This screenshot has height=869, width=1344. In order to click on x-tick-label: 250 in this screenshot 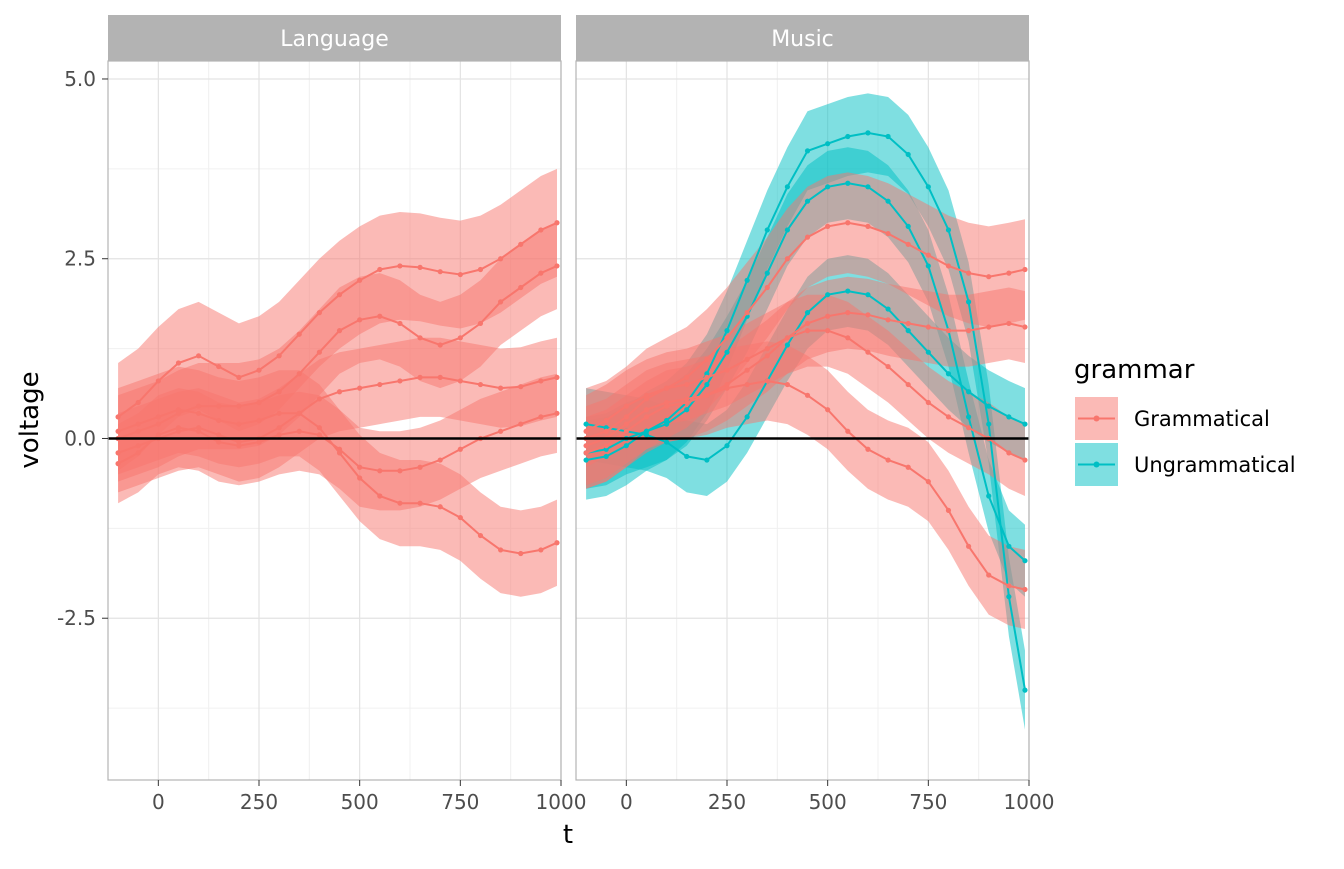, I will do `click(259, 802)`.